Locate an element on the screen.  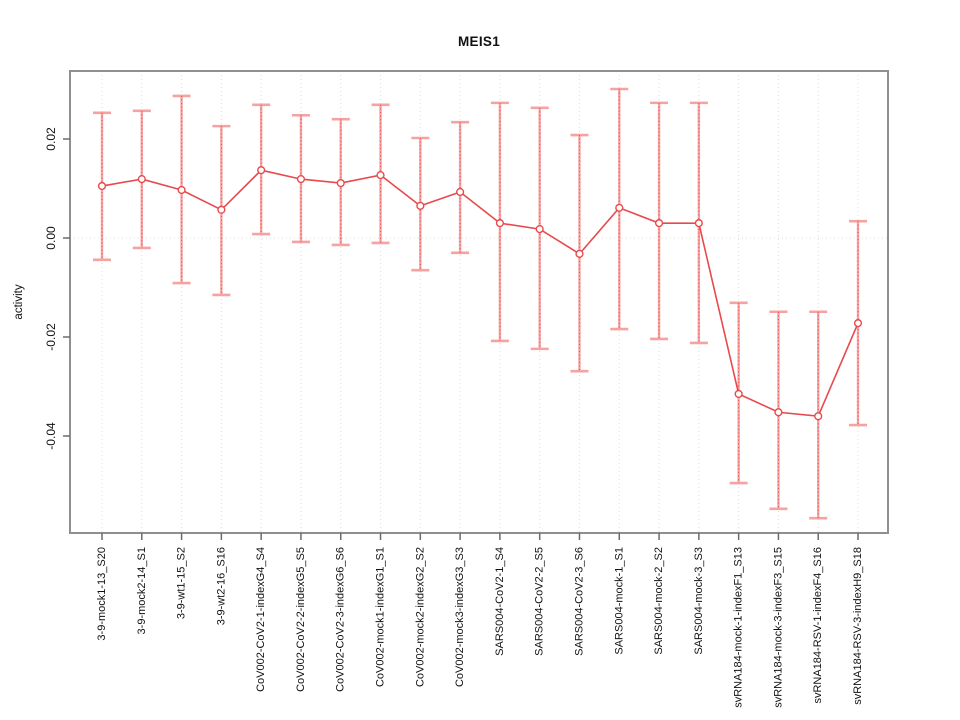
x-tick-label: CoV002-CoV2-2-indexG5_S5 is located at coordinates (301, 619).